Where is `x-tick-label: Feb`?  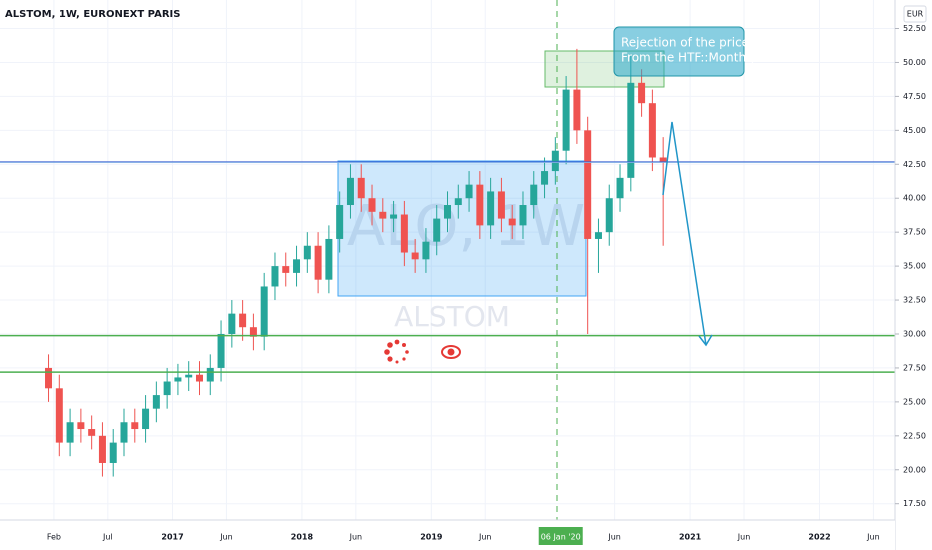 x-tick-label: Feb is located at coordinates (54, 537).